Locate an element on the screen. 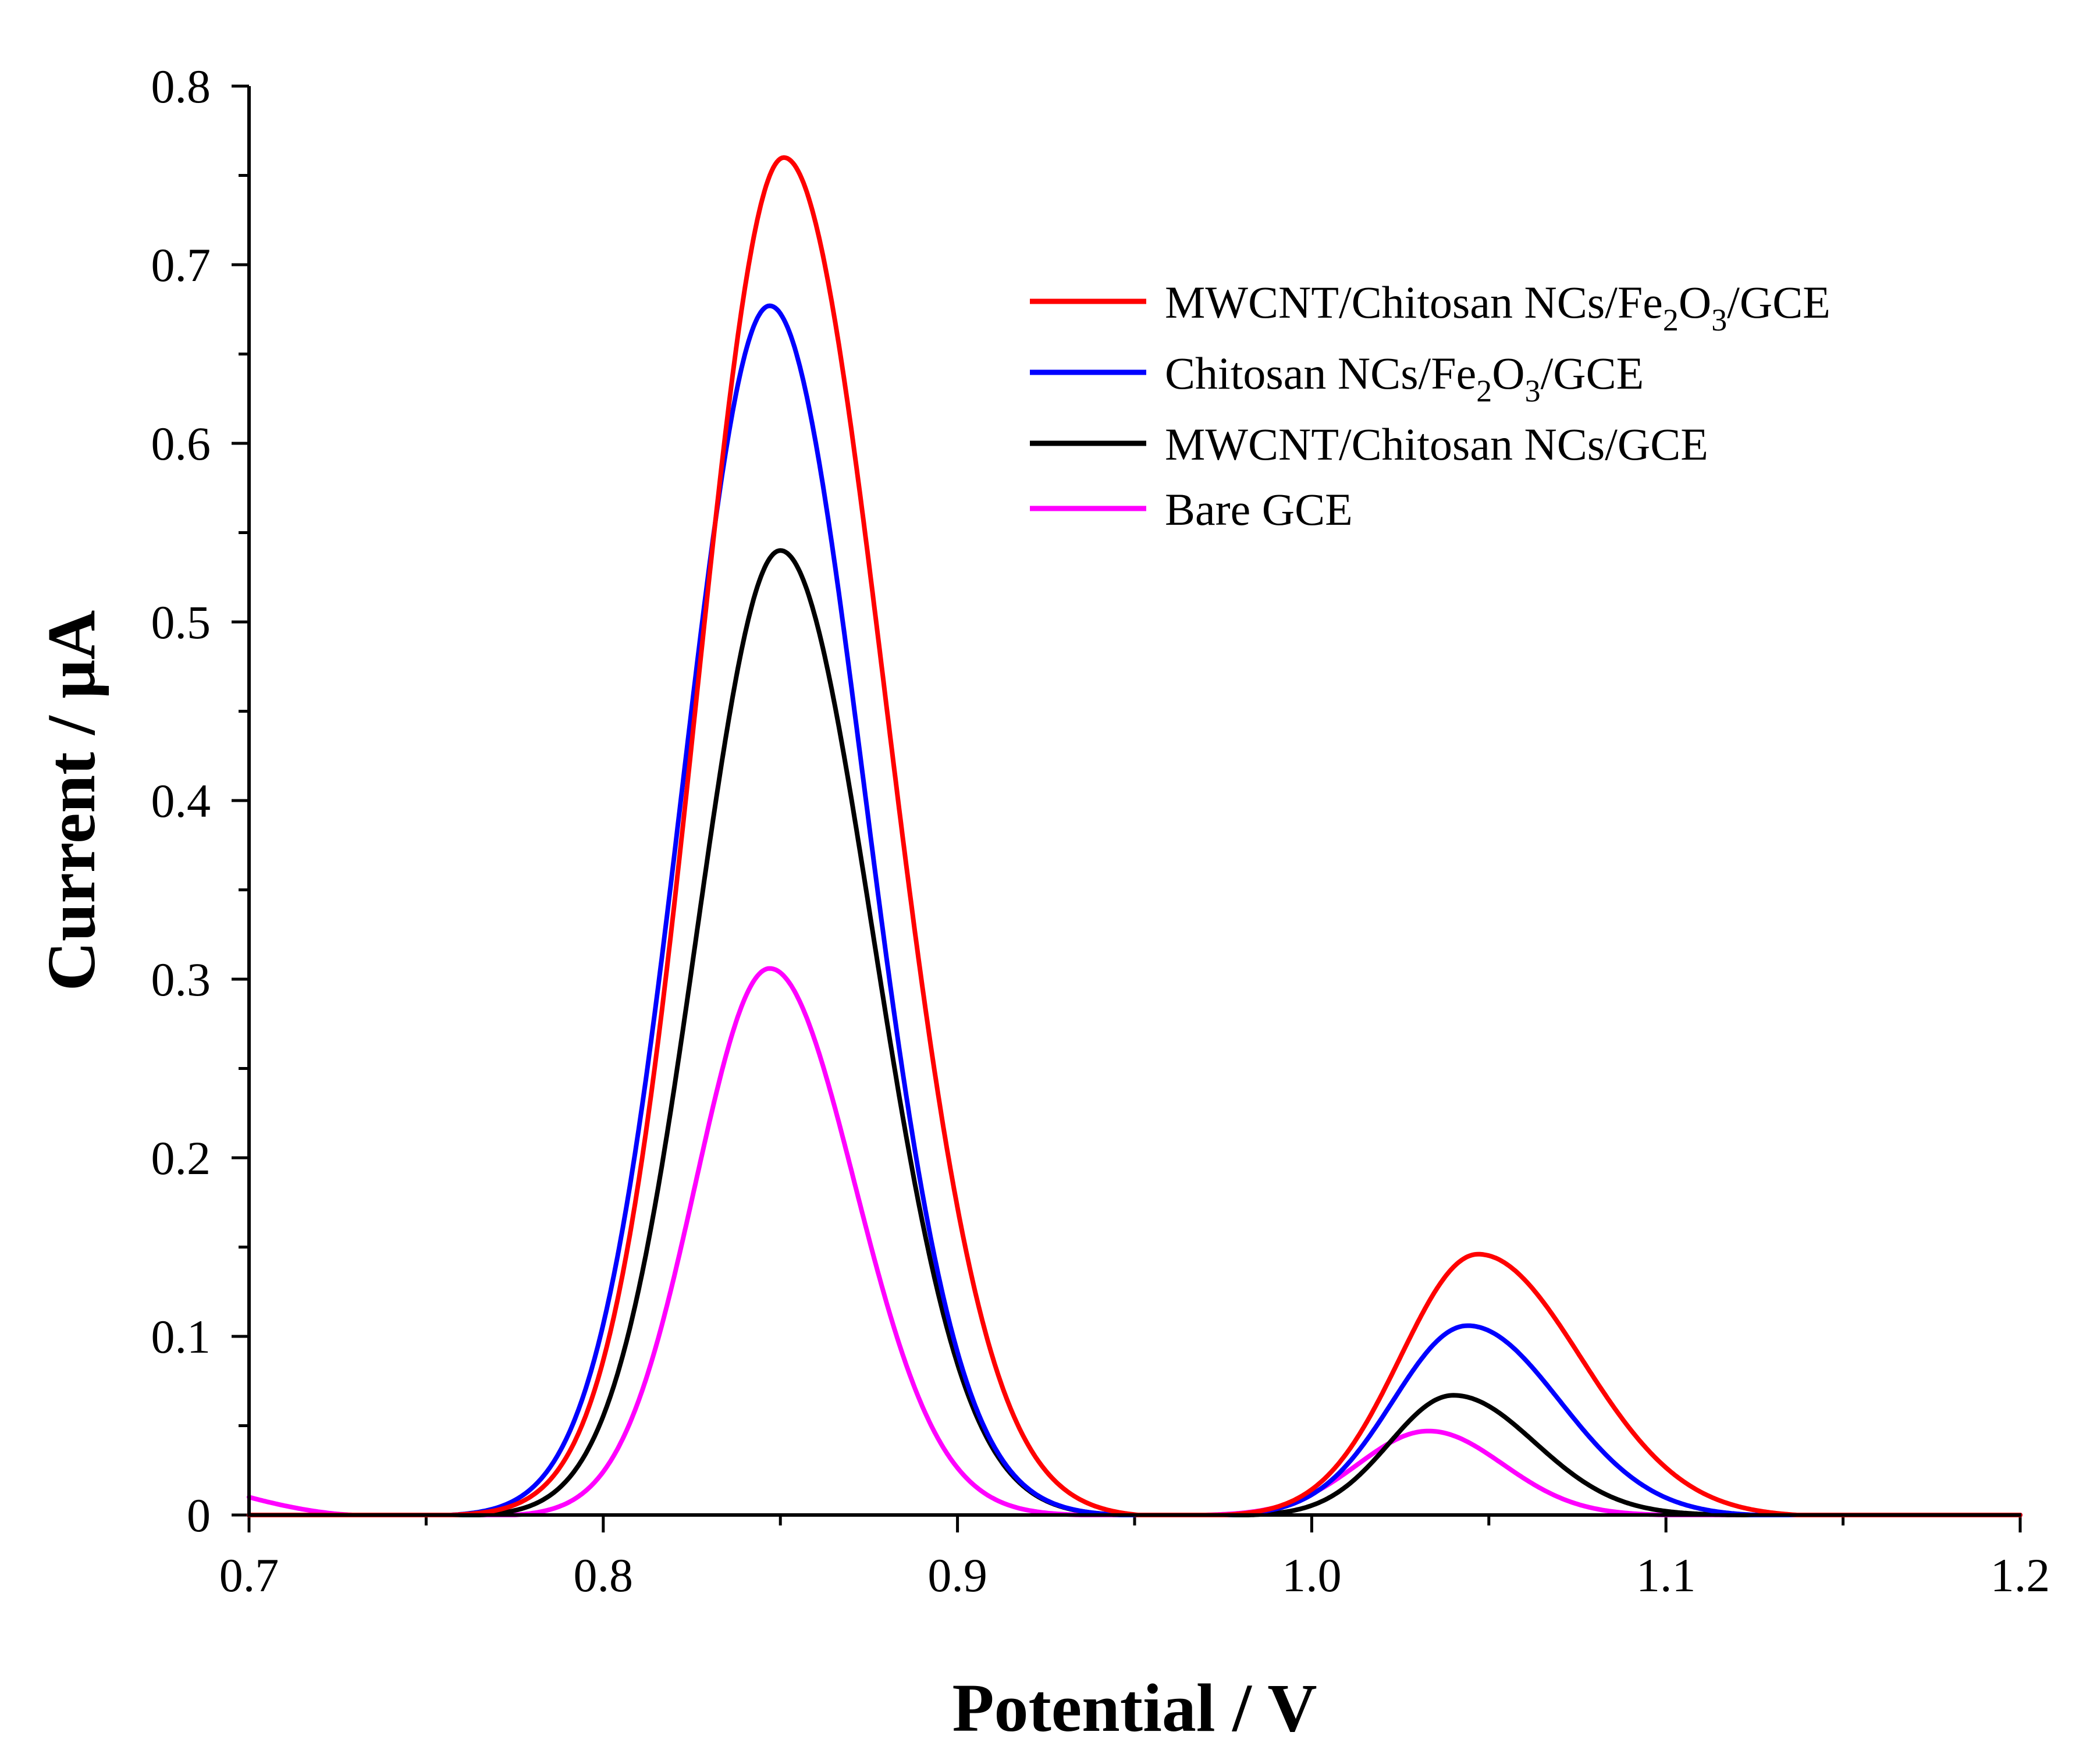 The width and height of the screenshot is (2090, 1764). y-tick-label: 0.3 is located at coordinates (181, 980).